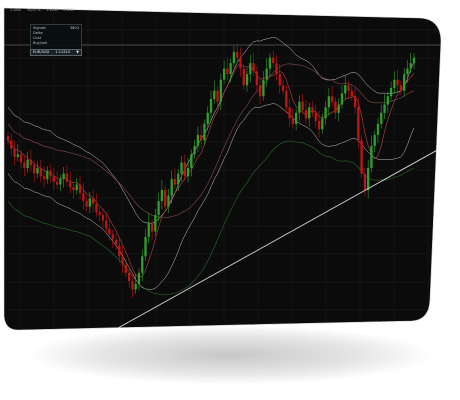 The image size is (460, 400). I want to click on symbol-name: EUR/USD, so click(41, 52).